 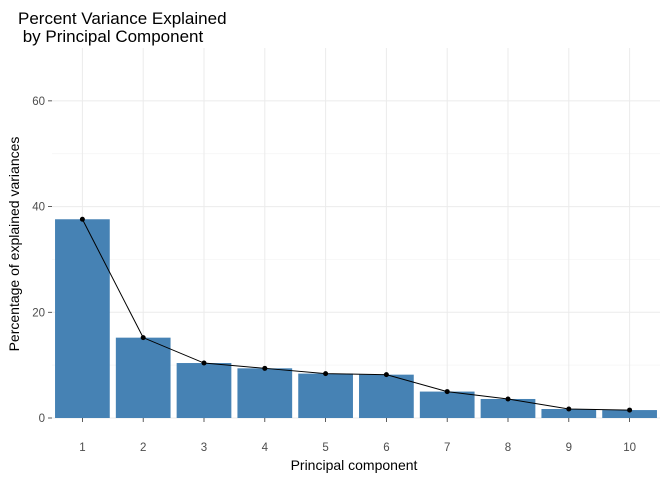 I want to click on x-tick-label: 10, so click(x=629, y=448).